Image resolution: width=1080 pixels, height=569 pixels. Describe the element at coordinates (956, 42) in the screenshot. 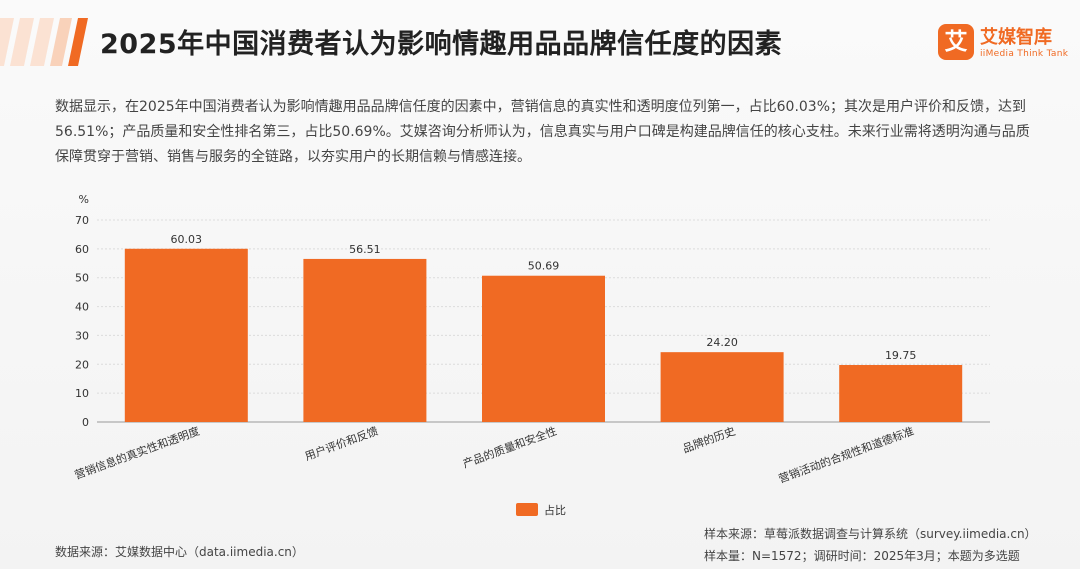

I see `logo-mark-icon: 艾` at that location.